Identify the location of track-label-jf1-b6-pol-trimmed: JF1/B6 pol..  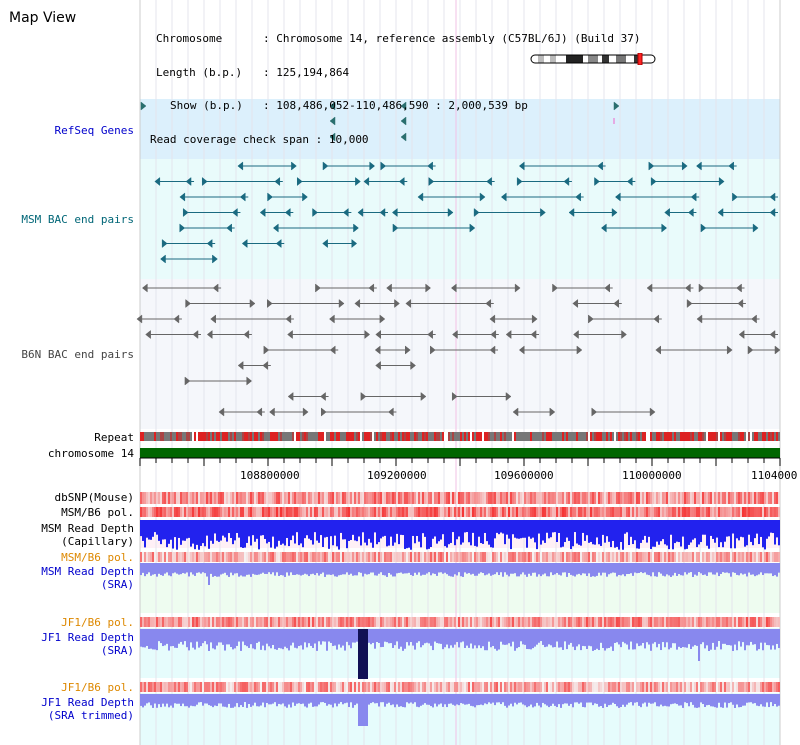
(97, 687).